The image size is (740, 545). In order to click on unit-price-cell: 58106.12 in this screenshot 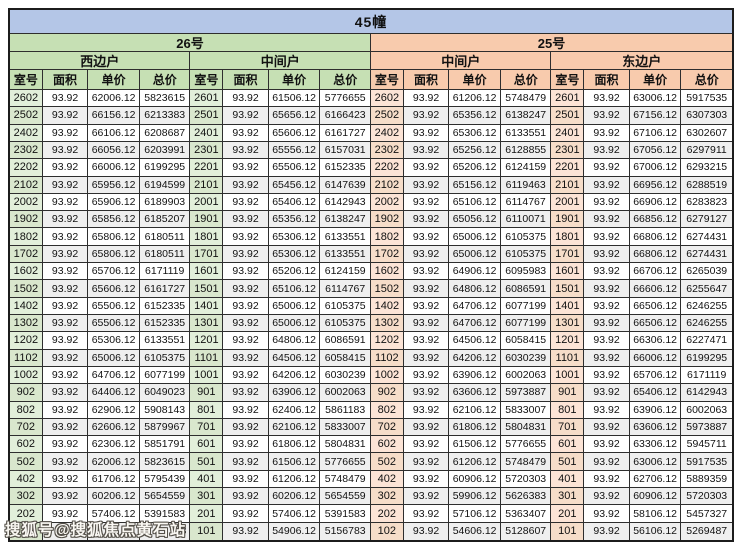, I will do `click(655, 514)`.